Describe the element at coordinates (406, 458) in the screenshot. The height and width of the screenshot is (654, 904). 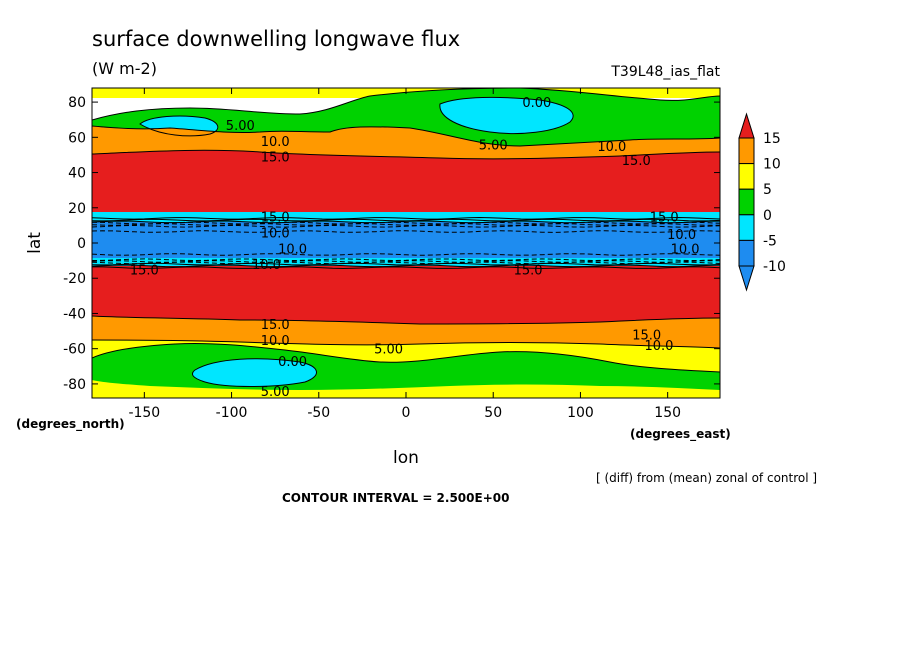
I see `x-axis-label: lon` at that location.